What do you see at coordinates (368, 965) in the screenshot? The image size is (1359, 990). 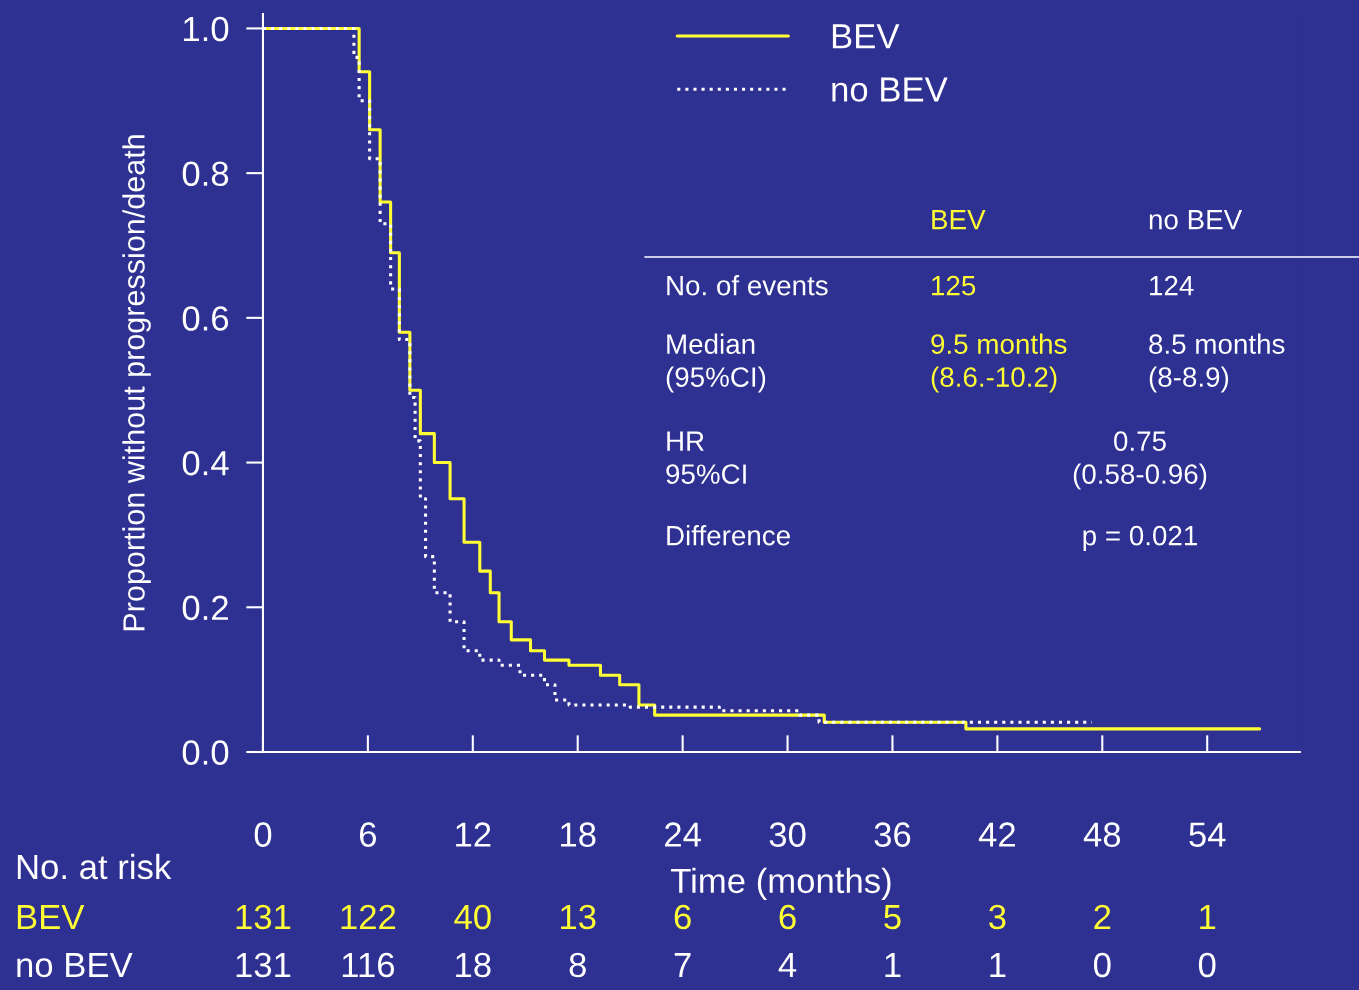 I see `text: 116` at bounding box center [368, 965].